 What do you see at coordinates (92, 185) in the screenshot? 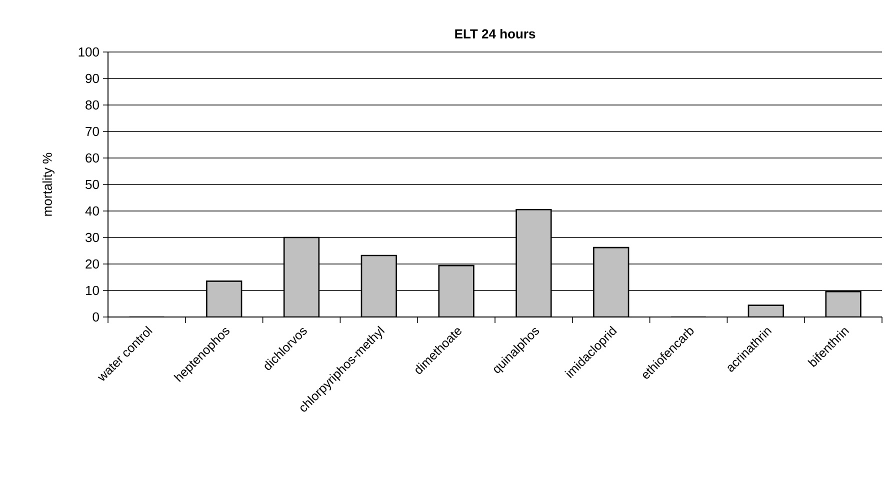
I see `y-tick-label: 50` at bounding box center [92, 185].